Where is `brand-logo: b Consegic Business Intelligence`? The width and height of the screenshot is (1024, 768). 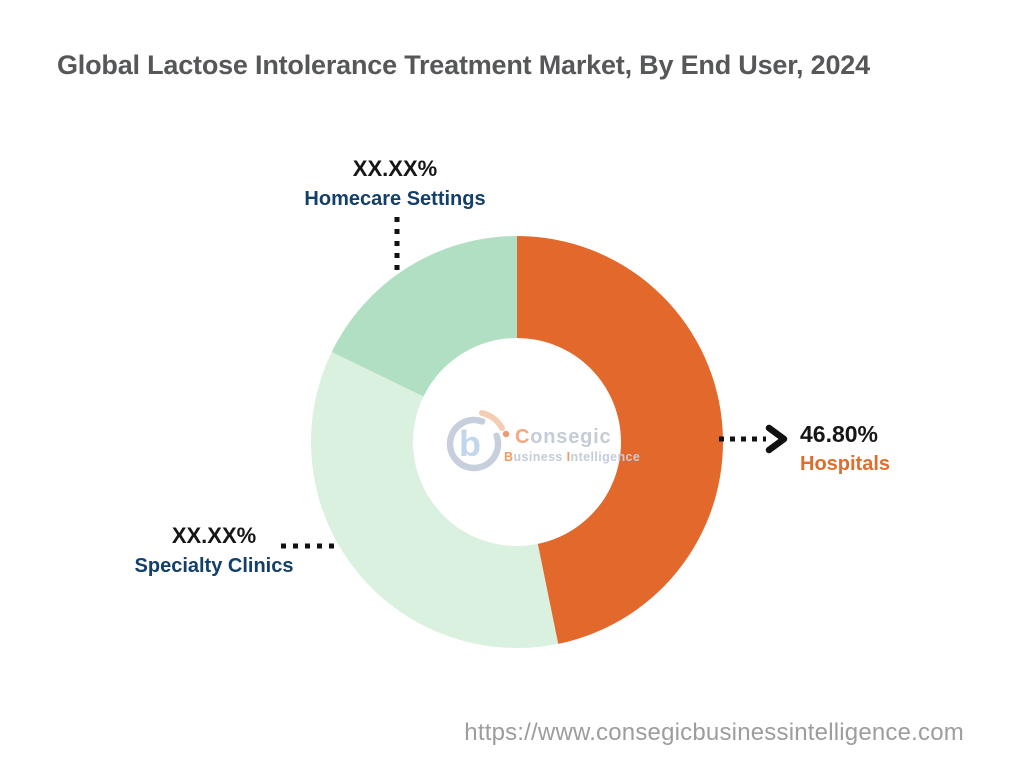
brand-logo: b Consegic Business Intelligence is located at coordinates (543, 441).